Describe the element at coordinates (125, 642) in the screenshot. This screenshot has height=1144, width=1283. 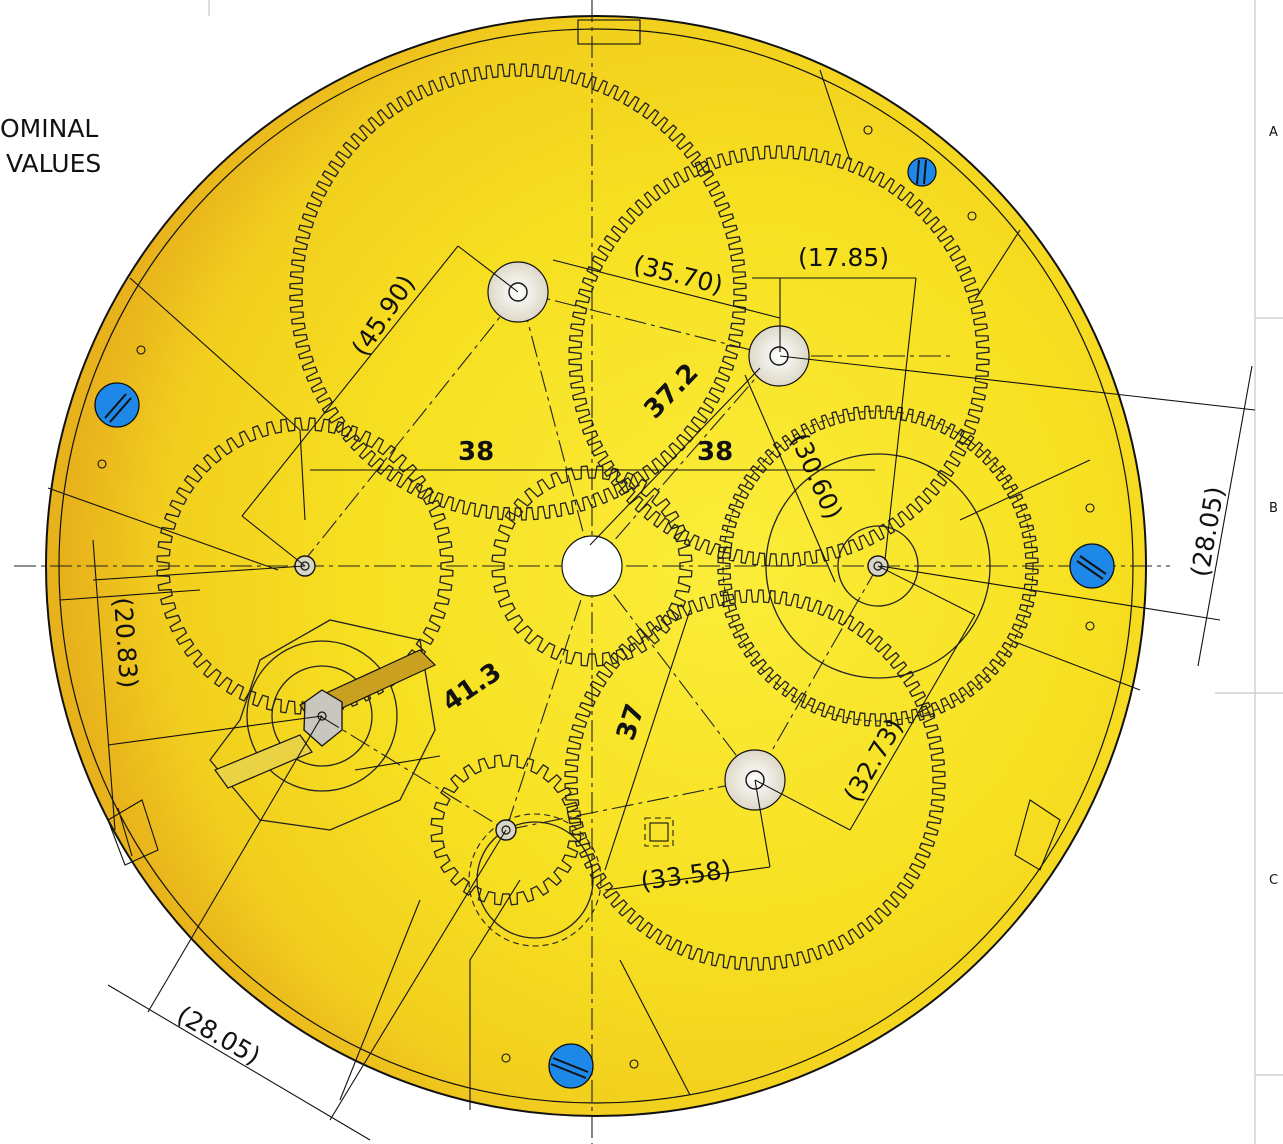
I see `dimension-label: (20.83)` at that location.